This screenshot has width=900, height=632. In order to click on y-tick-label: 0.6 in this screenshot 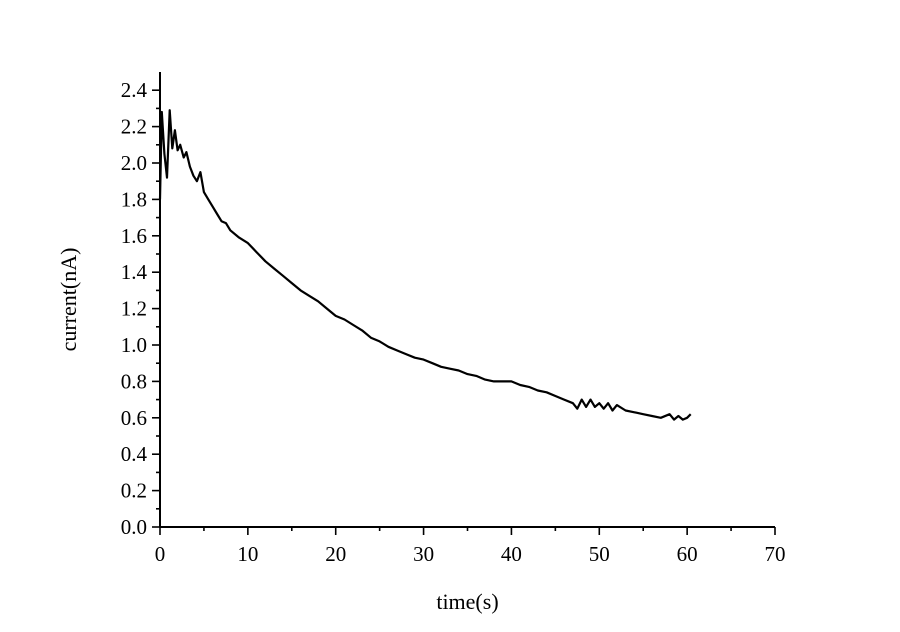, I will do `click(134, 418)`.